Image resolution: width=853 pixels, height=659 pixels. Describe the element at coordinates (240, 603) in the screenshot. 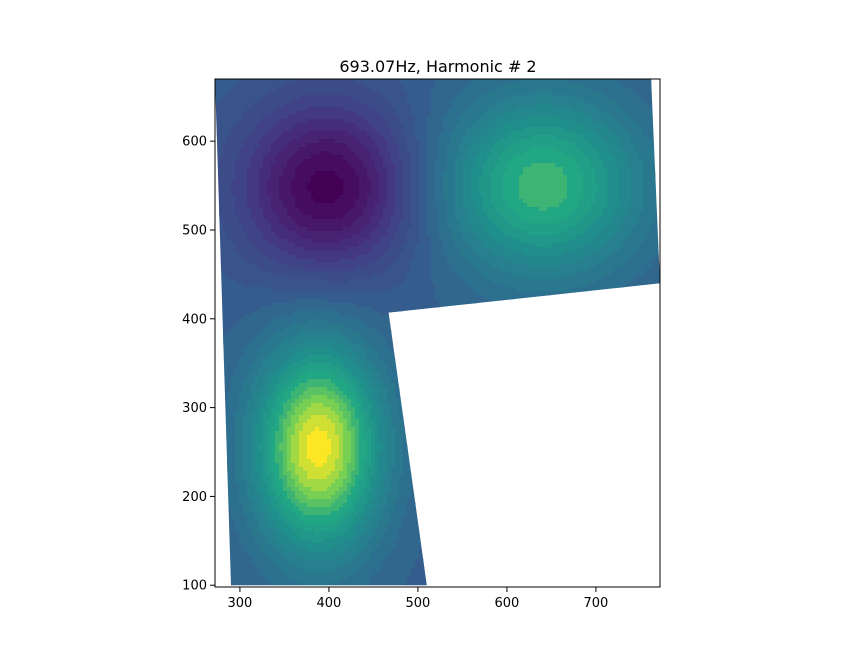

I see `x-tick-label: 300` at that location.